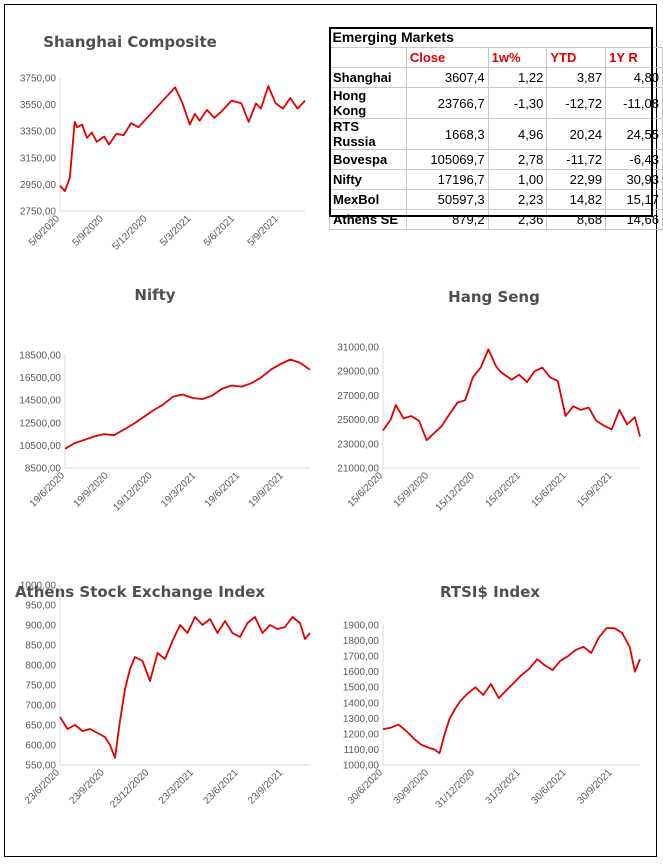 The width and height of the screenshot is (663, 864). I want to click on market-name-cell: Hong Kong, so click(368, 103).